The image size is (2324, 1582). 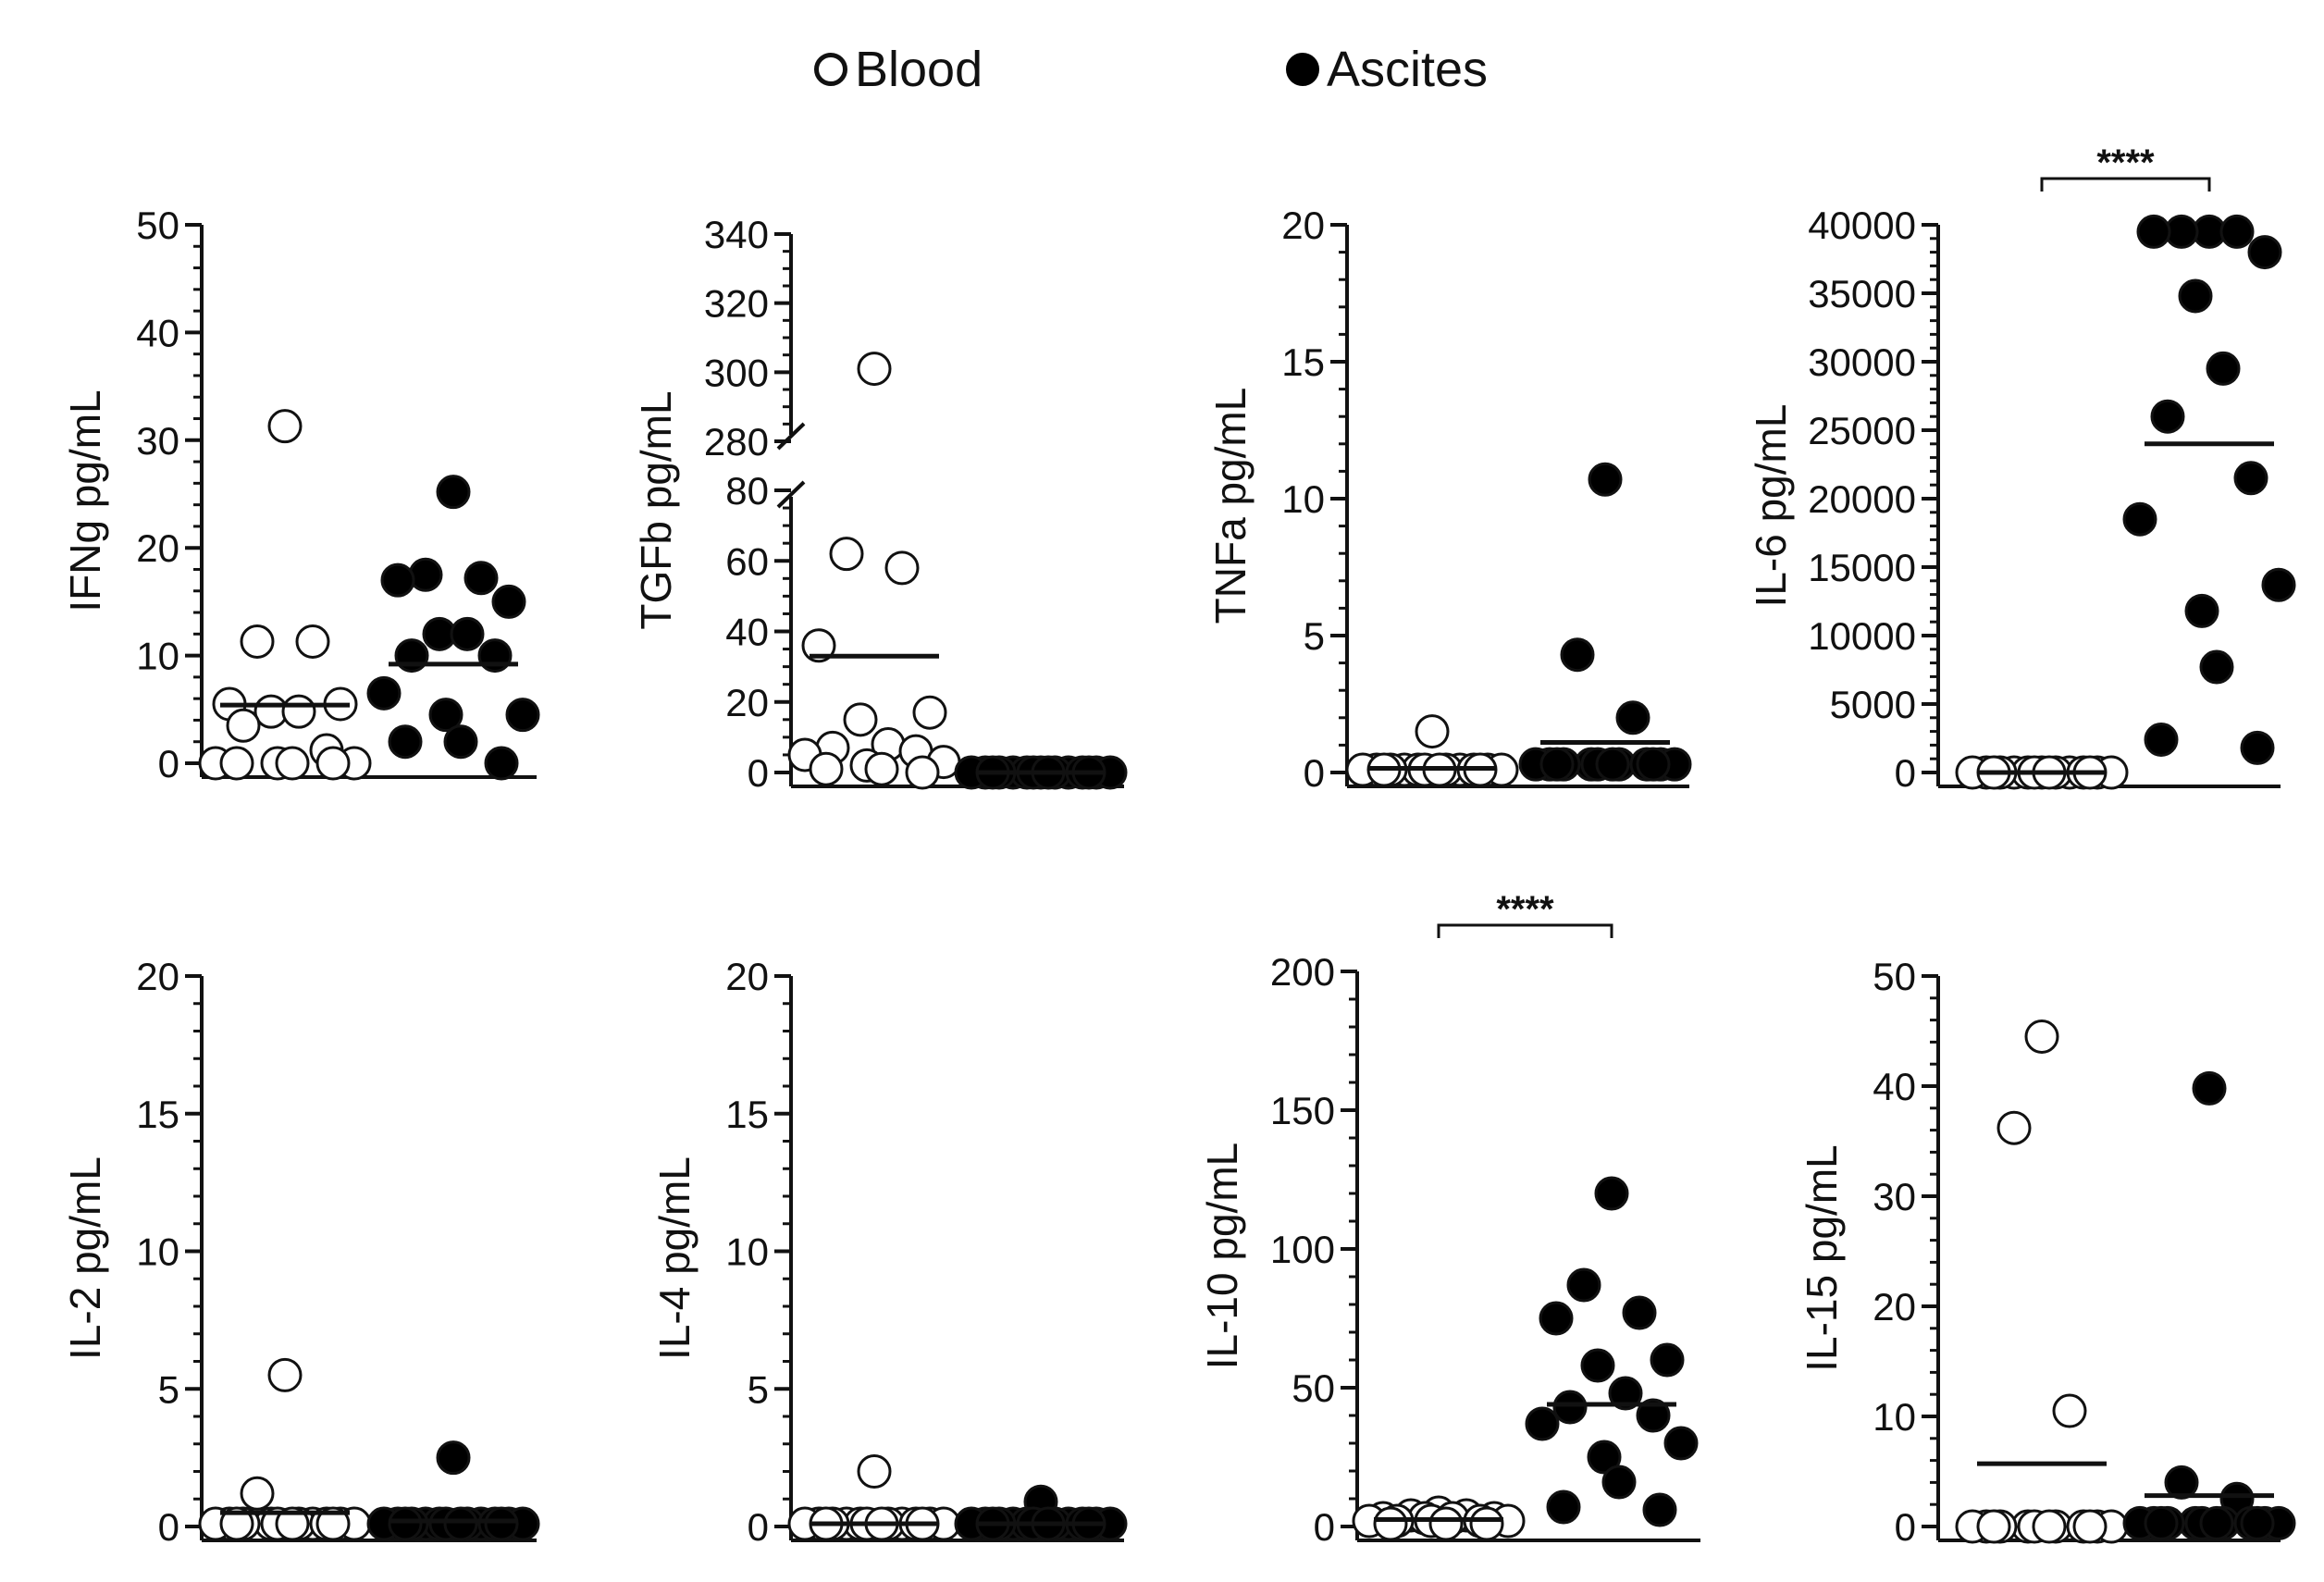 What do you see at coordinates (1862, 294) in the screenshot?
I see `panel-4-tick-label: 35000` at bounding box center [1862, 294].